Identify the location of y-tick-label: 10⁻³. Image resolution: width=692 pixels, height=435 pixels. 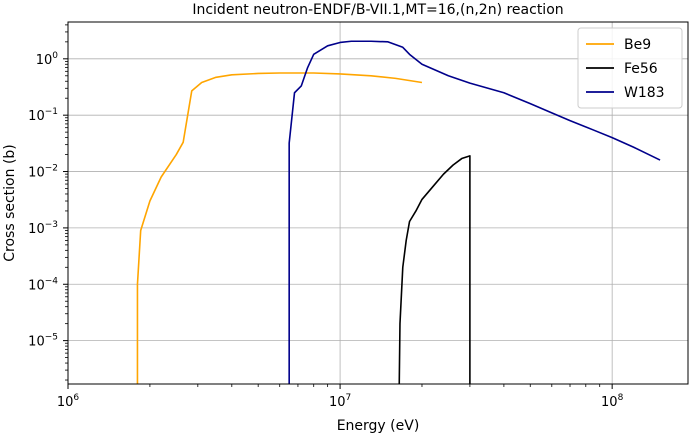
(43, 228).